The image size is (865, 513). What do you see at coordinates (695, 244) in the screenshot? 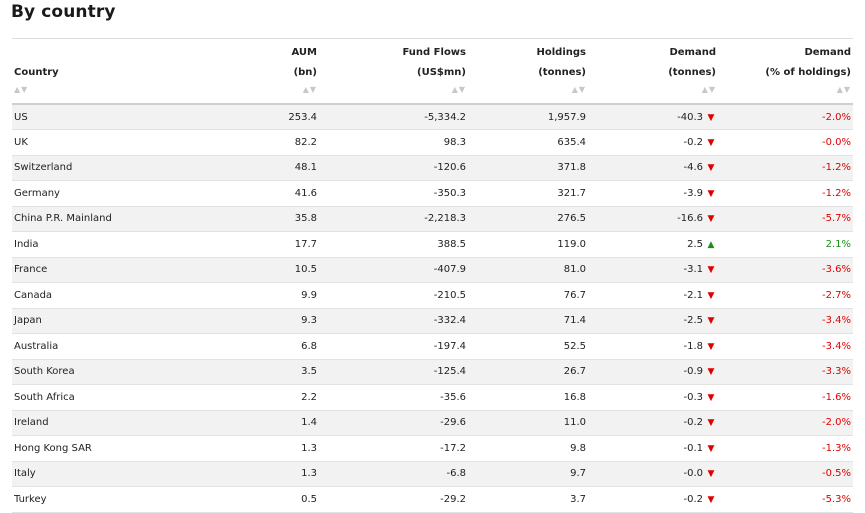
I see `demand-value: 2.5` at bounding box center [695, 244].